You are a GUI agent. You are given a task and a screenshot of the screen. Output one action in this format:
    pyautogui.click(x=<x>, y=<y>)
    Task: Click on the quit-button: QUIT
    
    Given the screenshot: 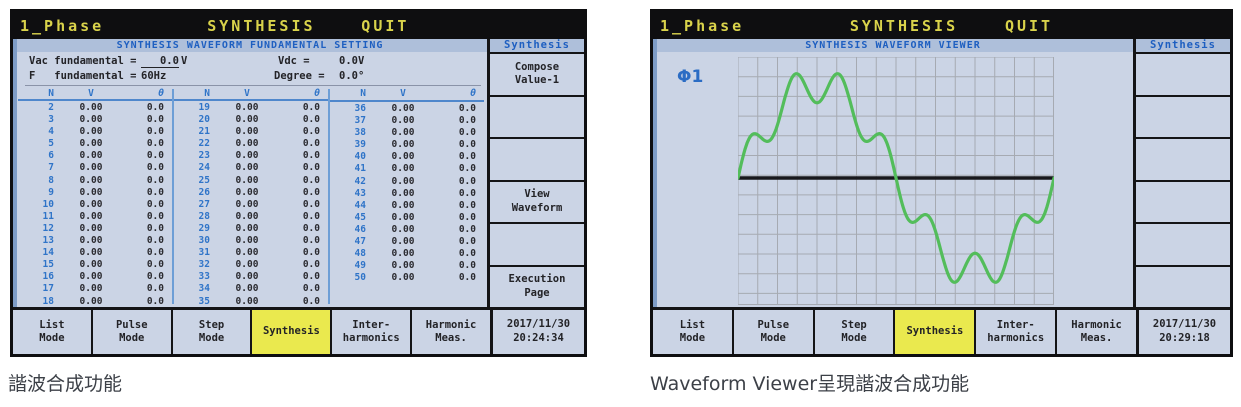 What is the action you would take?
    pyautogui.click(x=385, y=26)
    